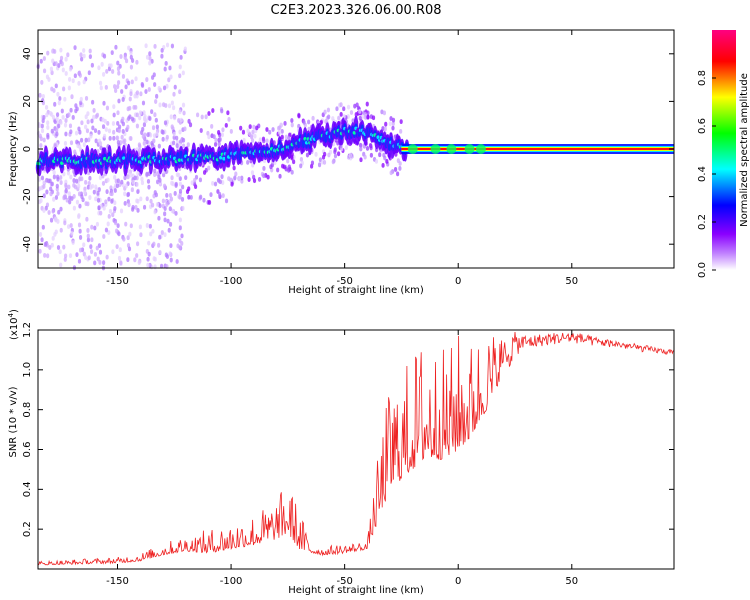  Describe the element at coordinates (706, 174) in the screenshot. I see `colorbar-ticks: 0.0 0.2 0.4 0.6 0.8` at that location.